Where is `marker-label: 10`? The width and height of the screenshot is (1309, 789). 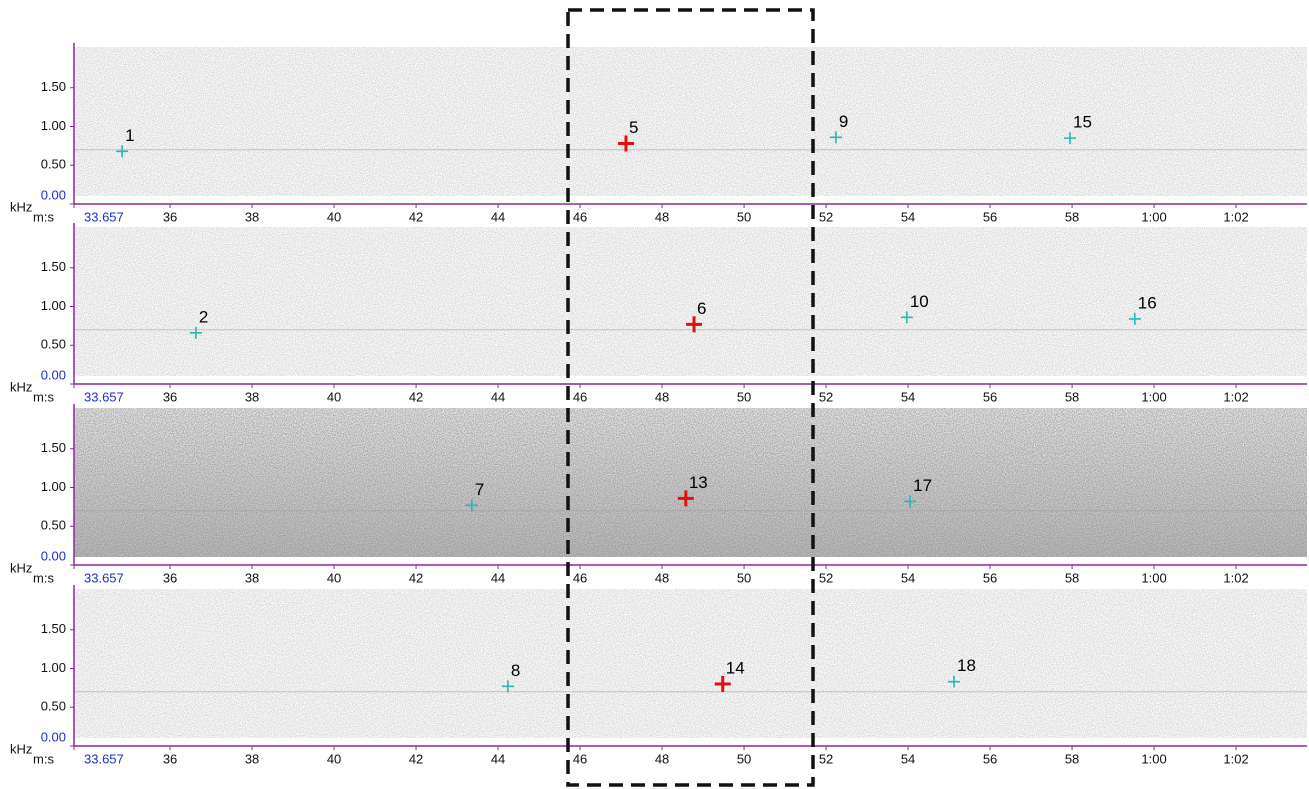
marker-label: 10 is located at coordinates (919, 301).